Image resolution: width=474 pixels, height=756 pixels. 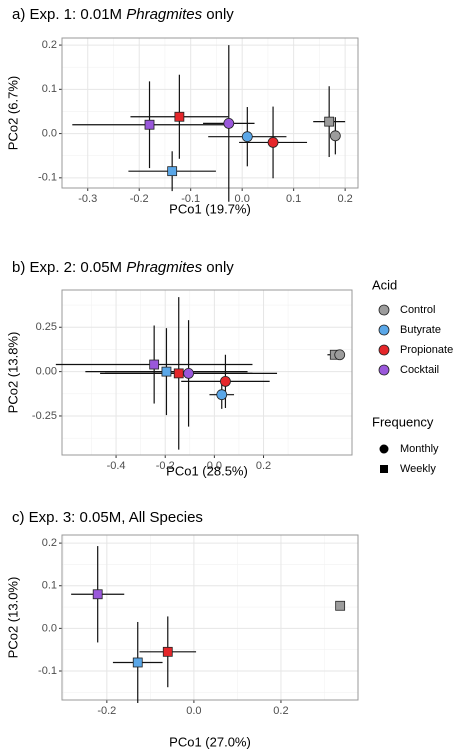 I want to click on x-tick-label: -0.4, so click(x=116, y=466).